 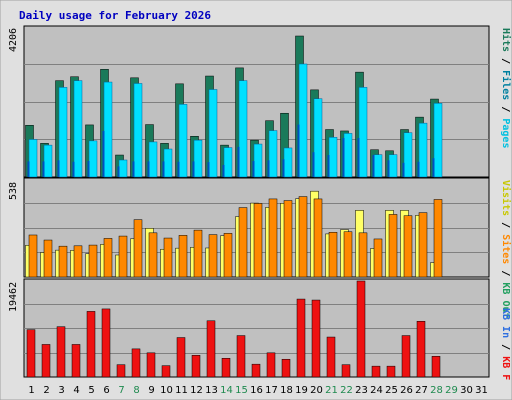 I want to click on label-hits: Hits, so click(x=506, y=40).